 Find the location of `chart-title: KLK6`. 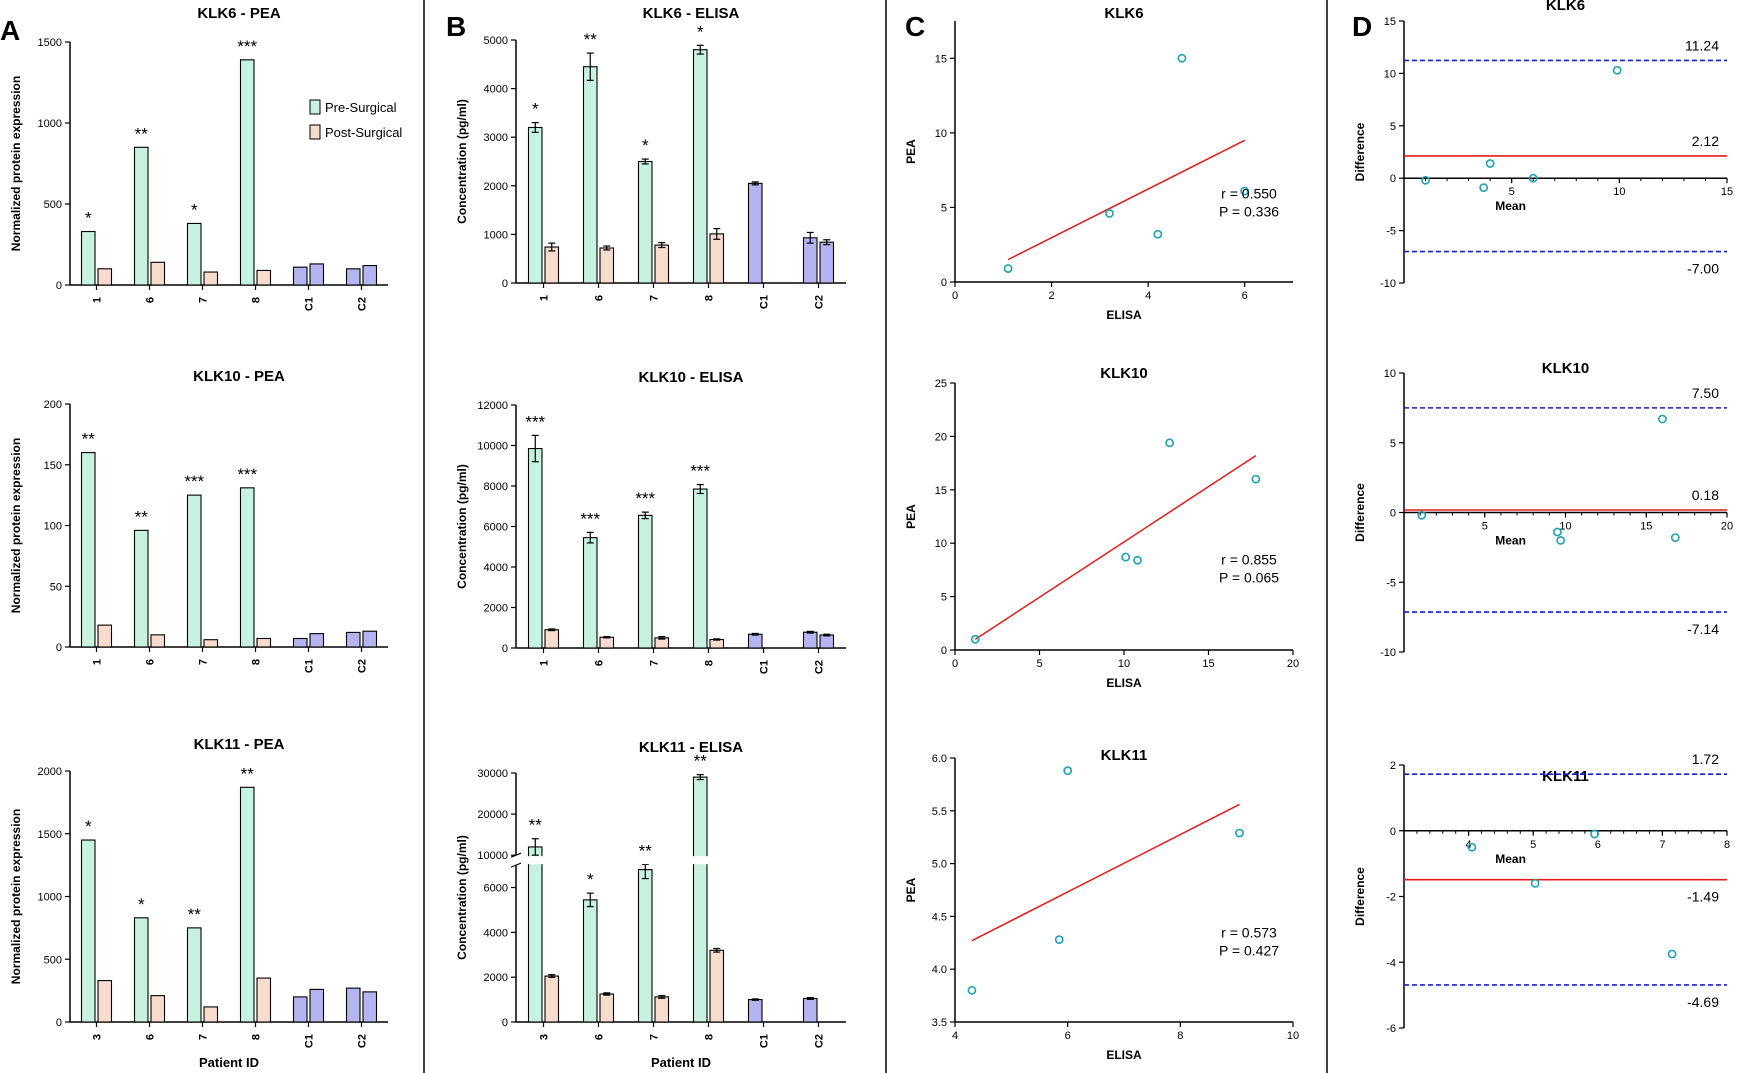

chart-title: KLK6 is located at coordinates (1565, 7).